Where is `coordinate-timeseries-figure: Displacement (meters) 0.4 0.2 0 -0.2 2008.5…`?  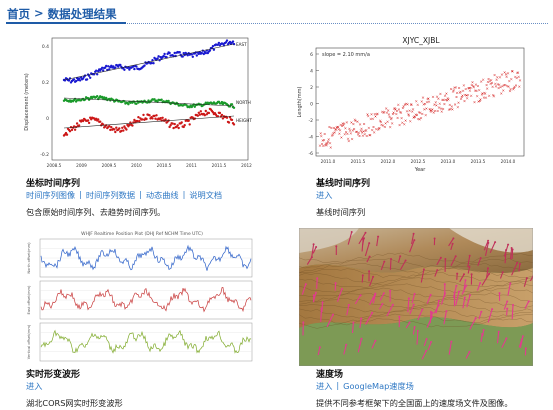 coordinate-timeseries-figure: Displacement (meters) 0.4 0.2 0 -0.2 2008.5… is located at coordinates (139, 103).